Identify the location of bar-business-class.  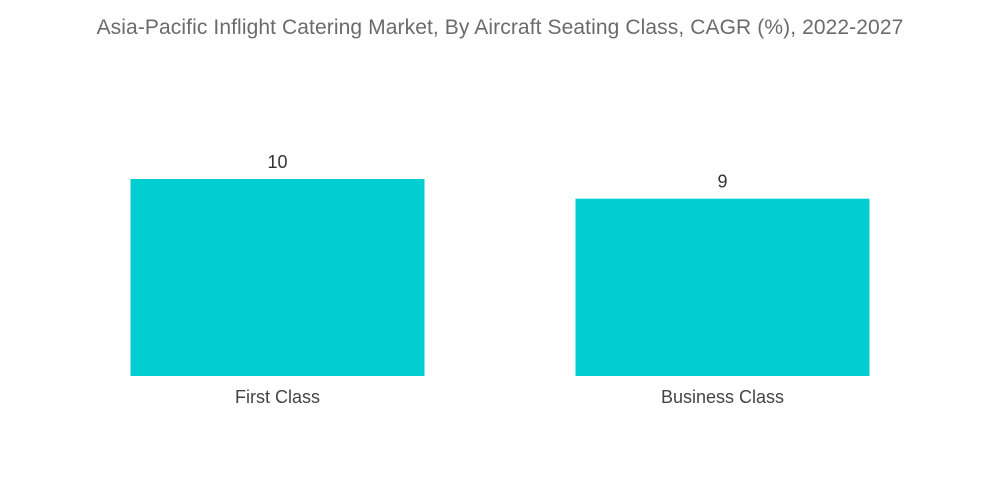
(722, 287).